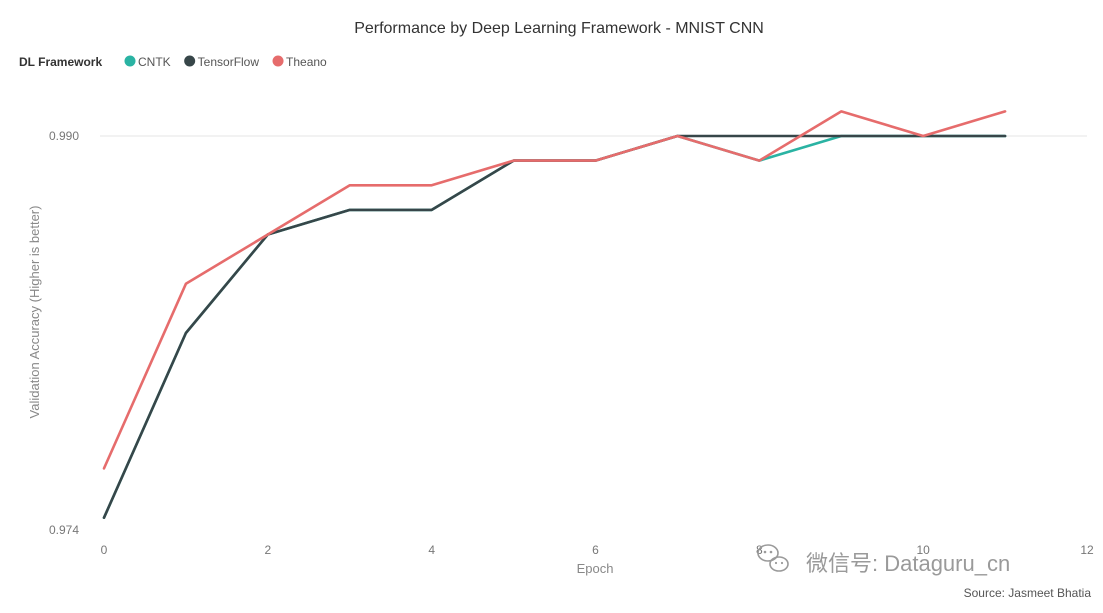  I want to click on watermark-text: 微信号: Dataguru_cn, so click(908, 563).